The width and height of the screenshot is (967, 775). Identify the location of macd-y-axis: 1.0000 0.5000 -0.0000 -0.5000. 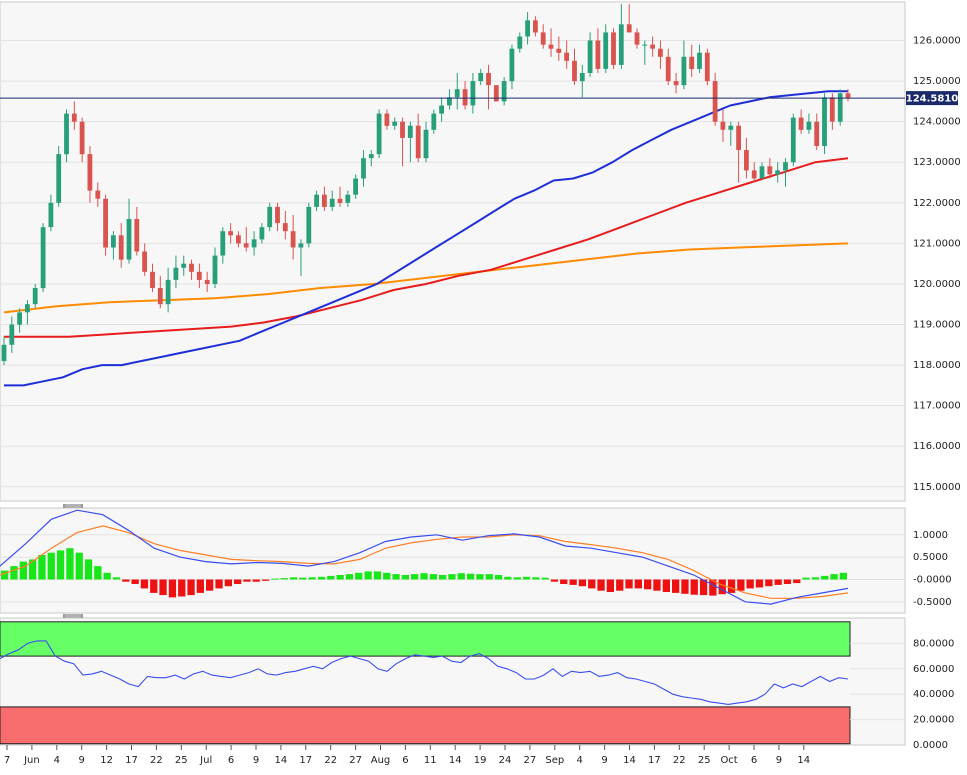
(932, 569).